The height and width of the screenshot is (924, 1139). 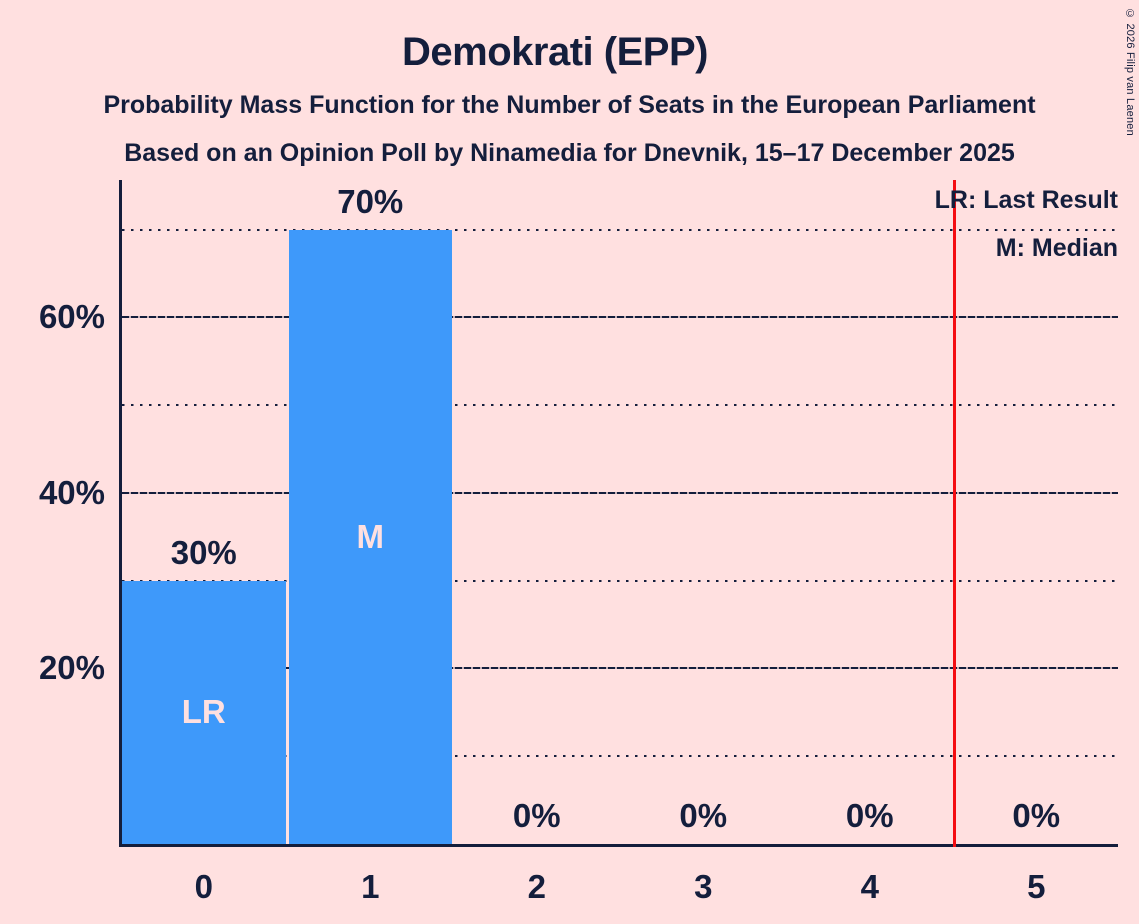 I want to click on bar-value-label-2: 0%, so click(x=536, y=815).